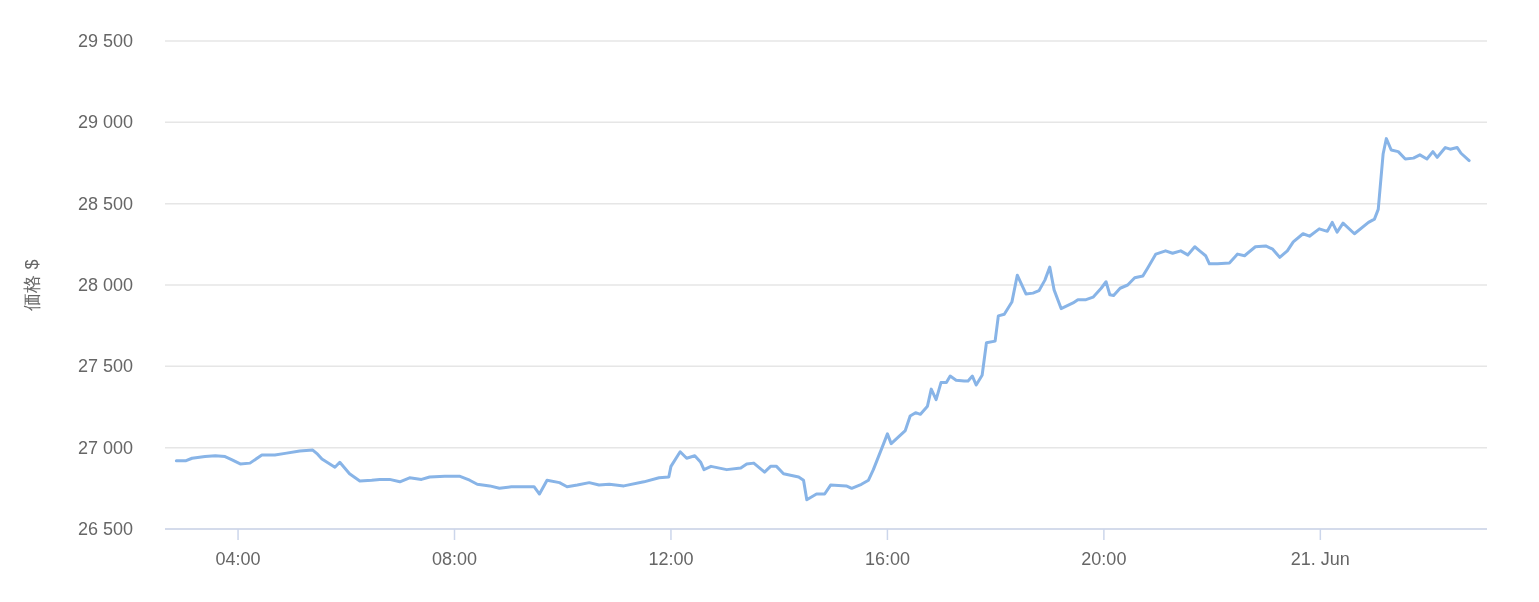 The height and width of the screenshot is (602, 1539). Describe the element at coordinates (454, 559) in the screenshot. I see `x-tick-label: 08:00` at that location.